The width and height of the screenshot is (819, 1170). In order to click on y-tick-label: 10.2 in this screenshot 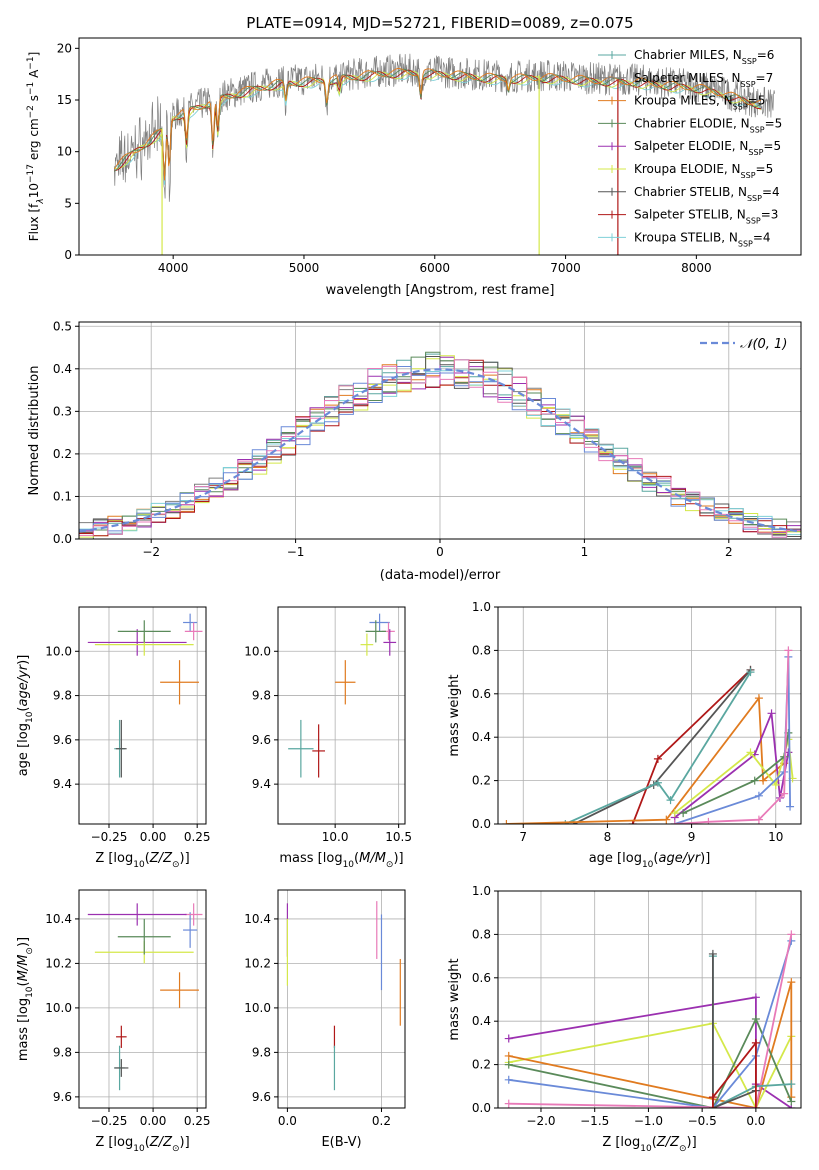, I will do `click(58, 963)`.